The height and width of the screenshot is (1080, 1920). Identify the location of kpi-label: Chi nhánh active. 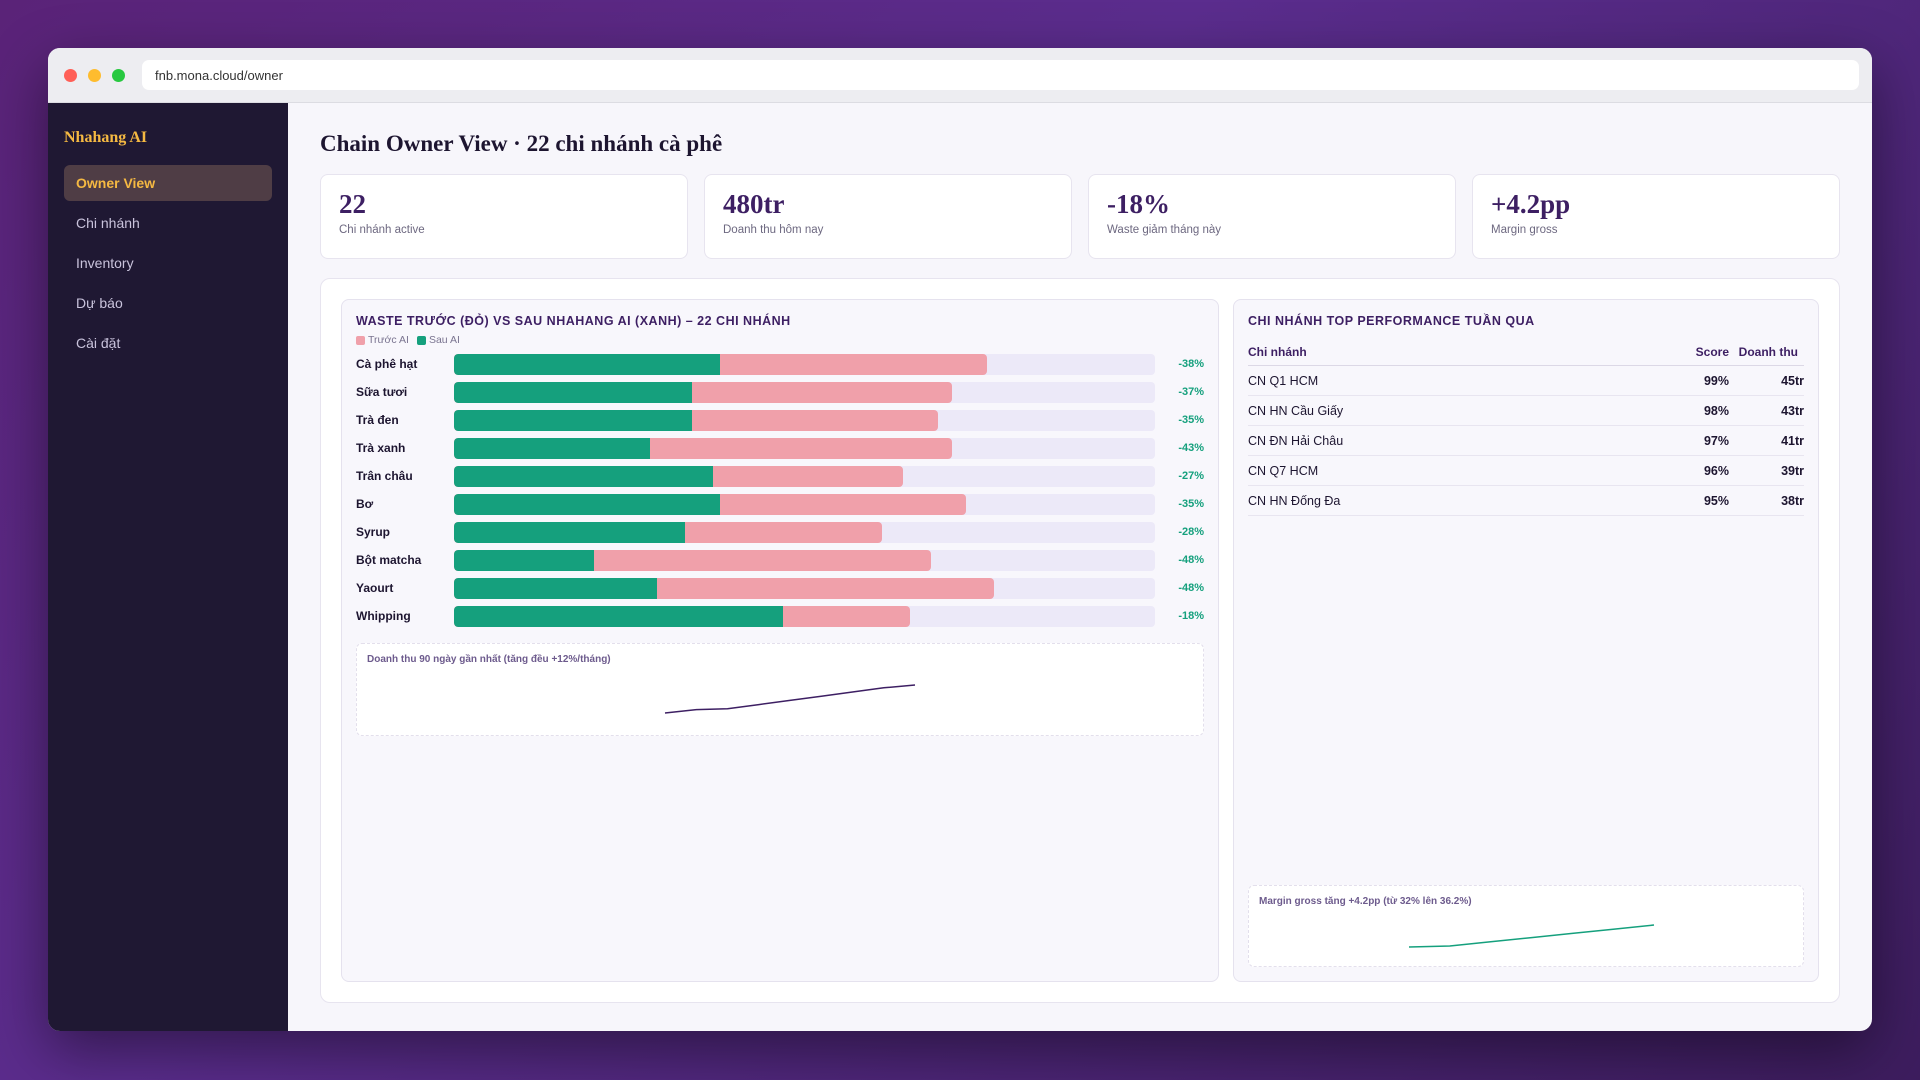
(382, 230).